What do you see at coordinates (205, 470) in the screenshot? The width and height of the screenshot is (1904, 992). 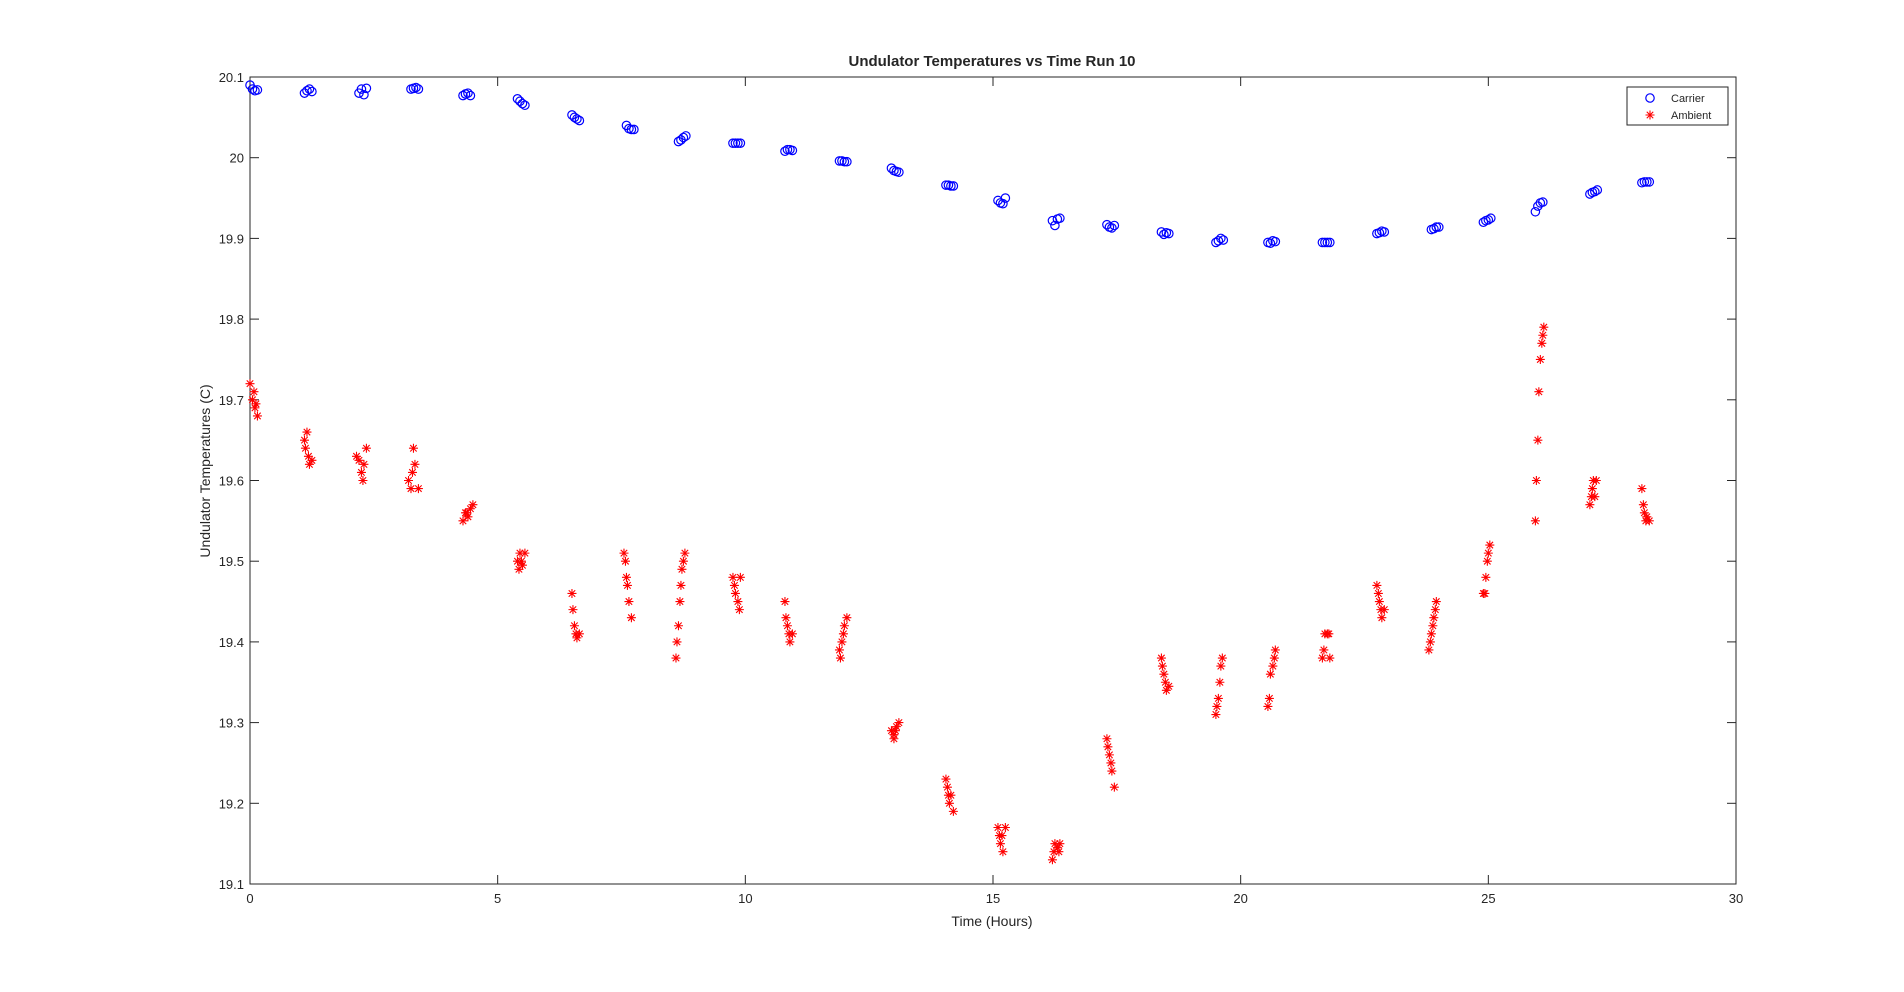 I see `y-axis-label: Undulator Temperatures (C)` at bounding box center [205, 470].